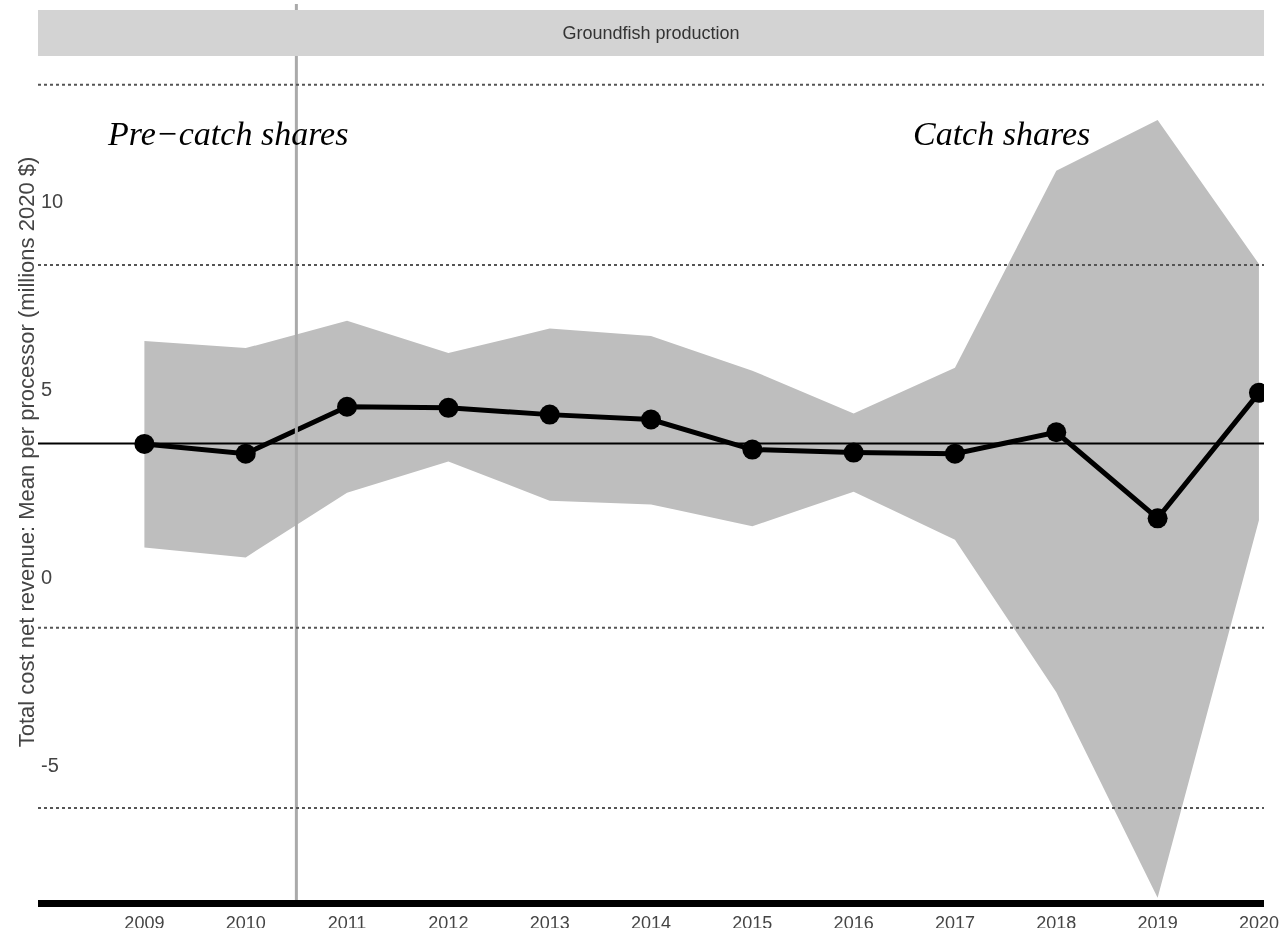  Describe the element at coordinates (144, 920) in the screenshot. I see `x-tick-label: 2009` at that location.